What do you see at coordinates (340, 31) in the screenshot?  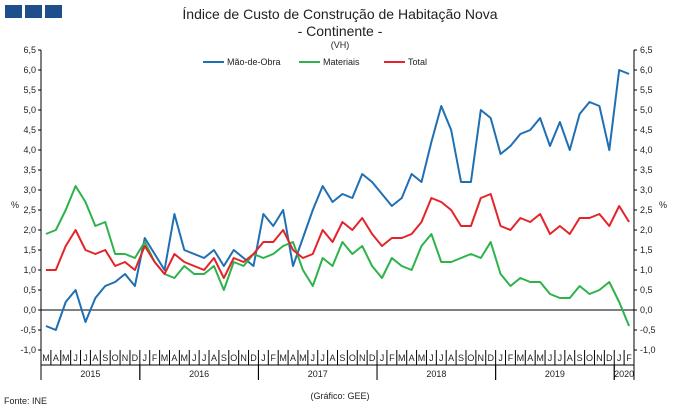 I see `chart-subtitle: - Continente -` at bounding box center [340, 31].